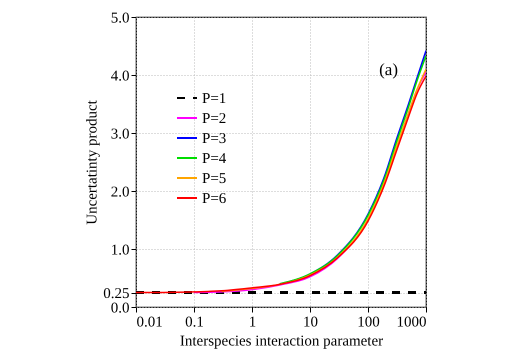 The height and width of the screenshot is (357, 510). What do you see at coordinates (92, 162) in the screenshot?
I see `y-axis-title: Uncertatinty product` at bounding box center [92, 162].